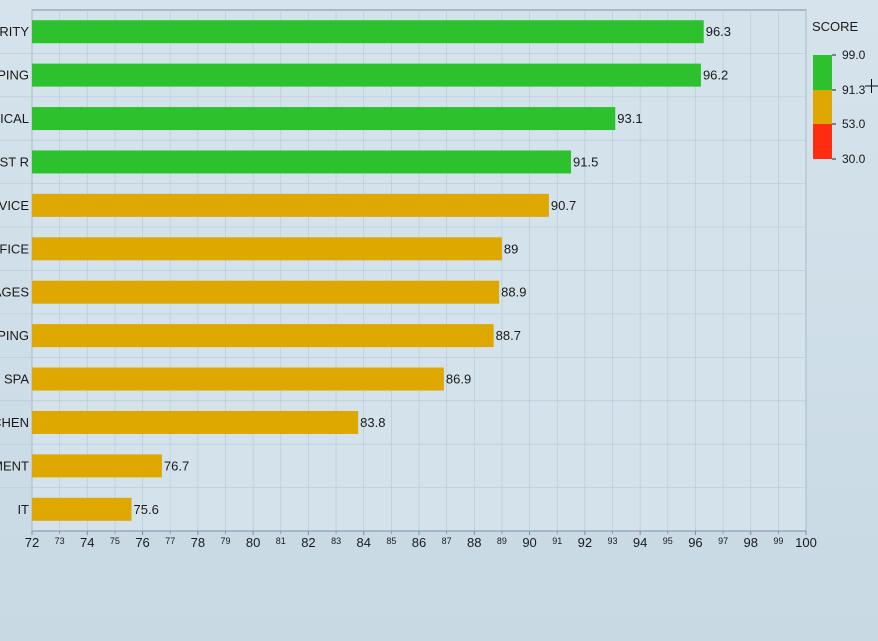  I want to click on value-label: 86.9, so click(458, 379).